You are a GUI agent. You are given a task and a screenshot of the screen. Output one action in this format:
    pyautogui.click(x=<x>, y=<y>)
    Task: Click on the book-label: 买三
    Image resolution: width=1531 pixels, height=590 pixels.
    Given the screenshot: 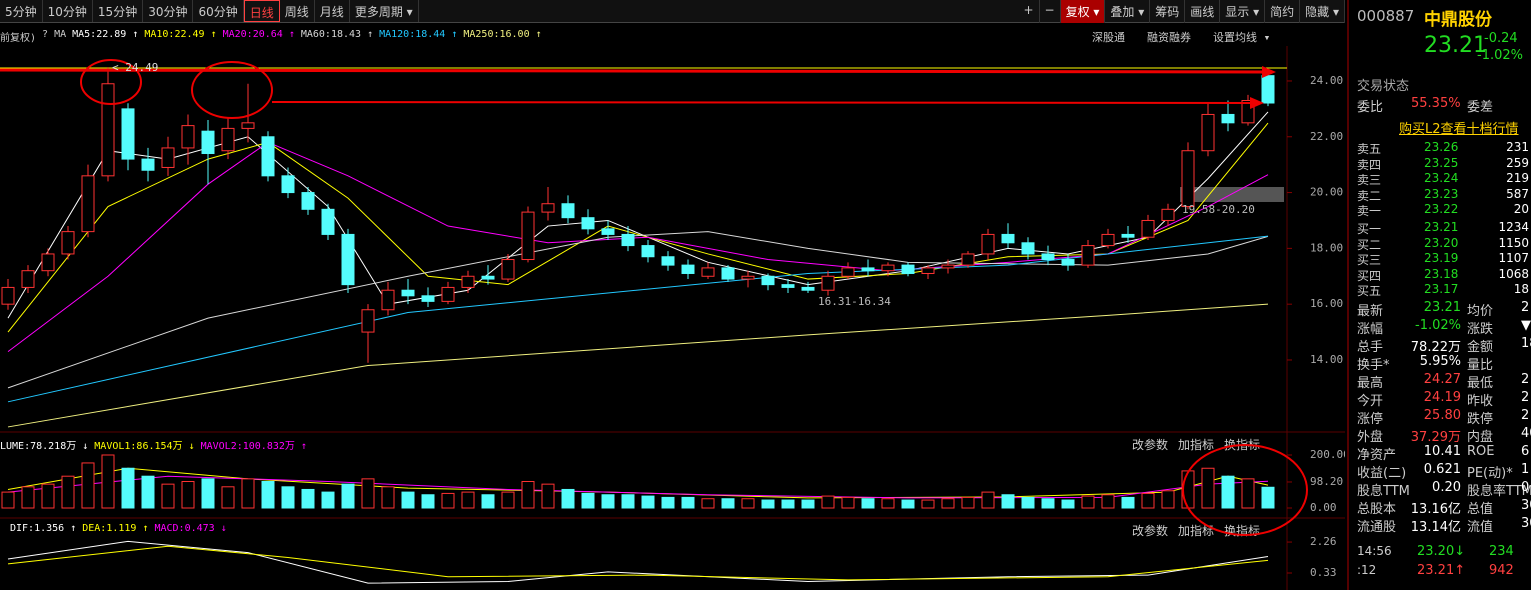 What is the action you would take?
    pyautogui.click(x=1369, y=260)
    